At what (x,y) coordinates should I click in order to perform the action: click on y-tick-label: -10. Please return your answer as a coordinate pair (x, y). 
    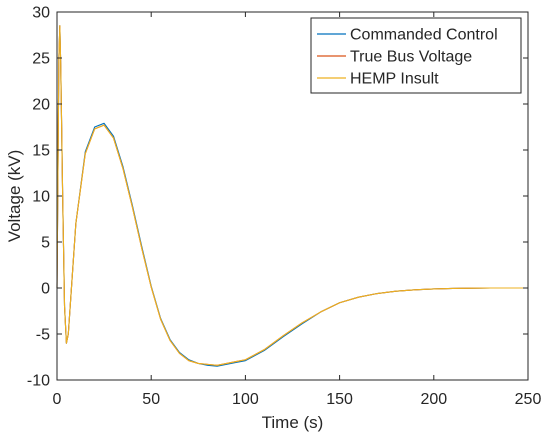
    Looking at the image, I should click on (38, 381).